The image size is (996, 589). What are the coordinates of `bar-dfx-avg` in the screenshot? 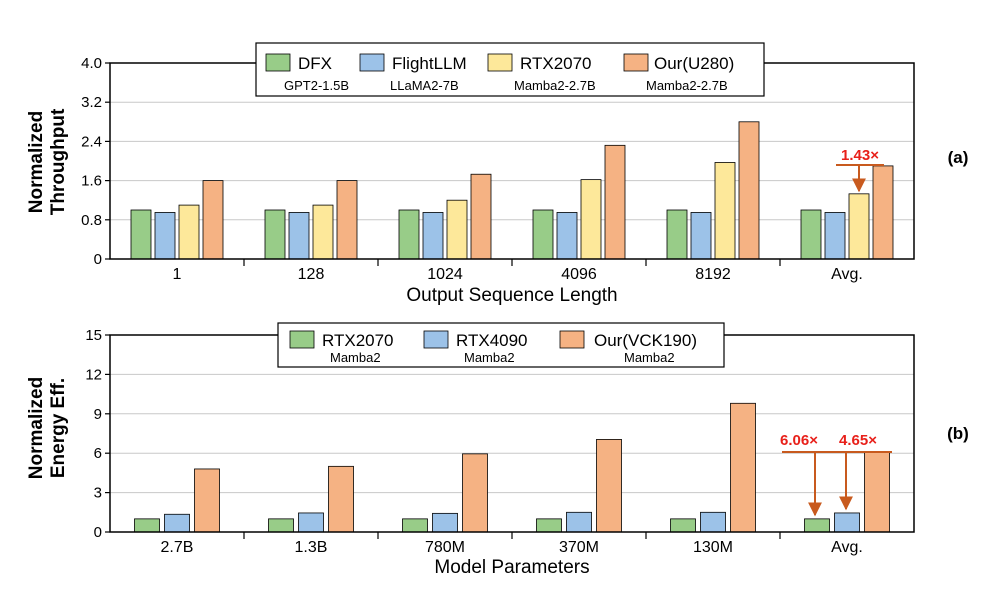 It's located at (811, 234).